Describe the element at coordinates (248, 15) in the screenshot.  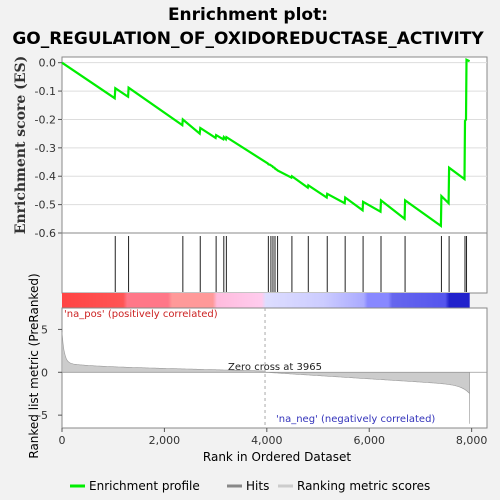
I see `chart-title-line1: Enrichment plot:` at that location.